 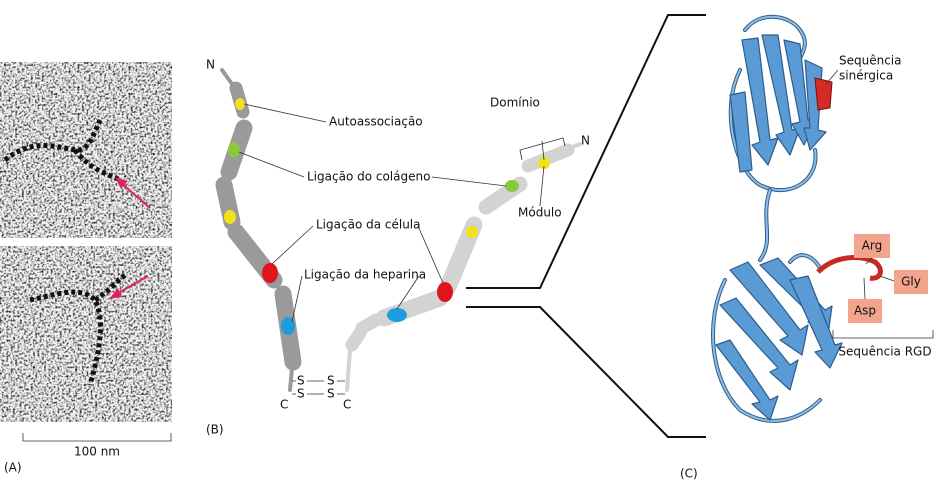 What do you see at coordinates (13, 468) in the screenshot?
I see `panel-label: (A)` at bounding box center [13, 468].